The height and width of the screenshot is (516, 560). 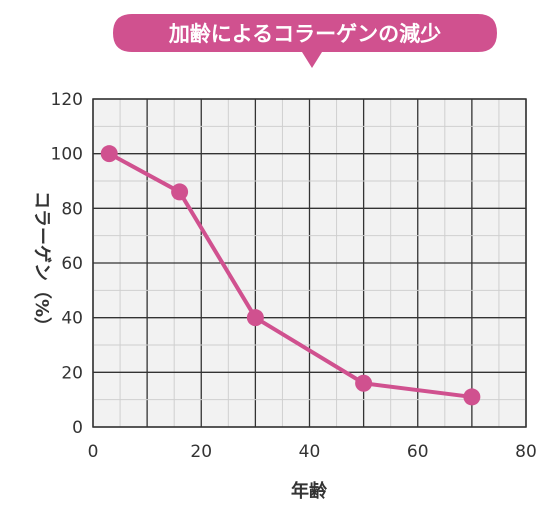 What do you see at coordinates (72, 209) in the screenshot?
I see `y-tick-label: 80` at bounding box center [72, 209].